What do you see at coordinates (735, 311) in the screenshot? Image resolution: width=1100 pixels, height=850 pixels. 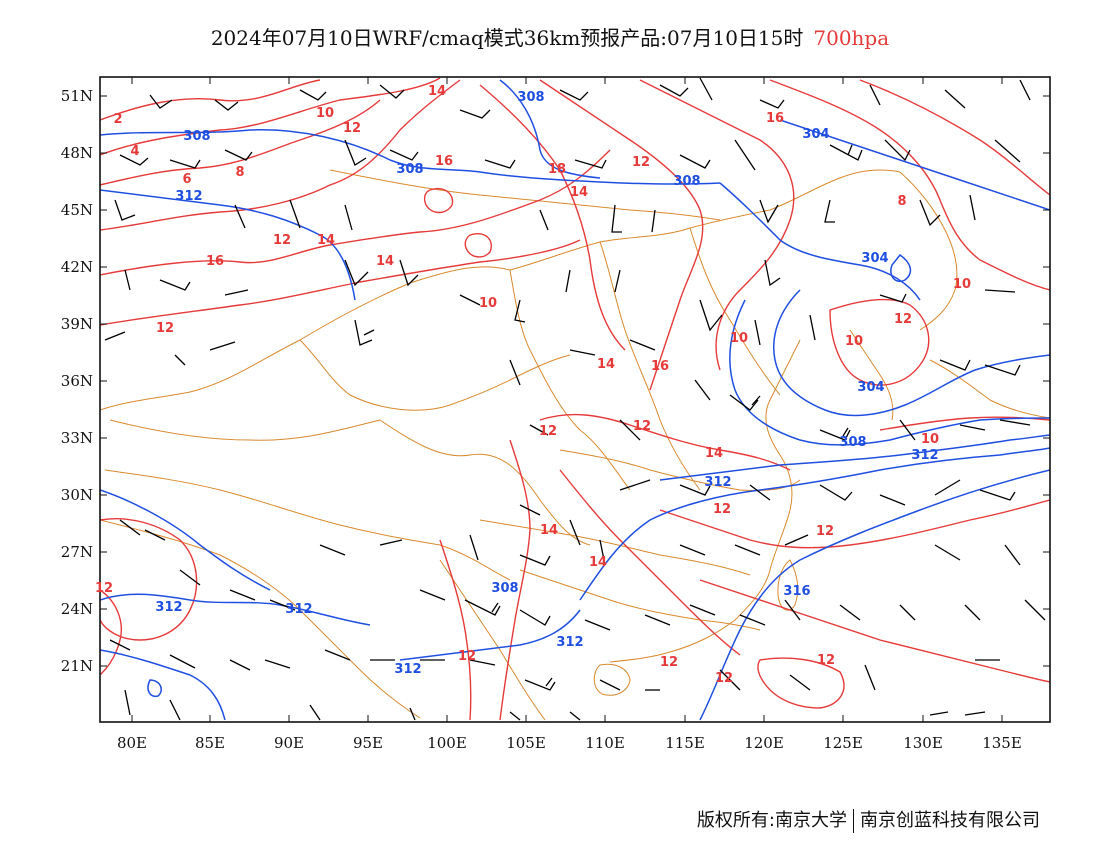 I see `province-d` at bounding box center [735, 311].